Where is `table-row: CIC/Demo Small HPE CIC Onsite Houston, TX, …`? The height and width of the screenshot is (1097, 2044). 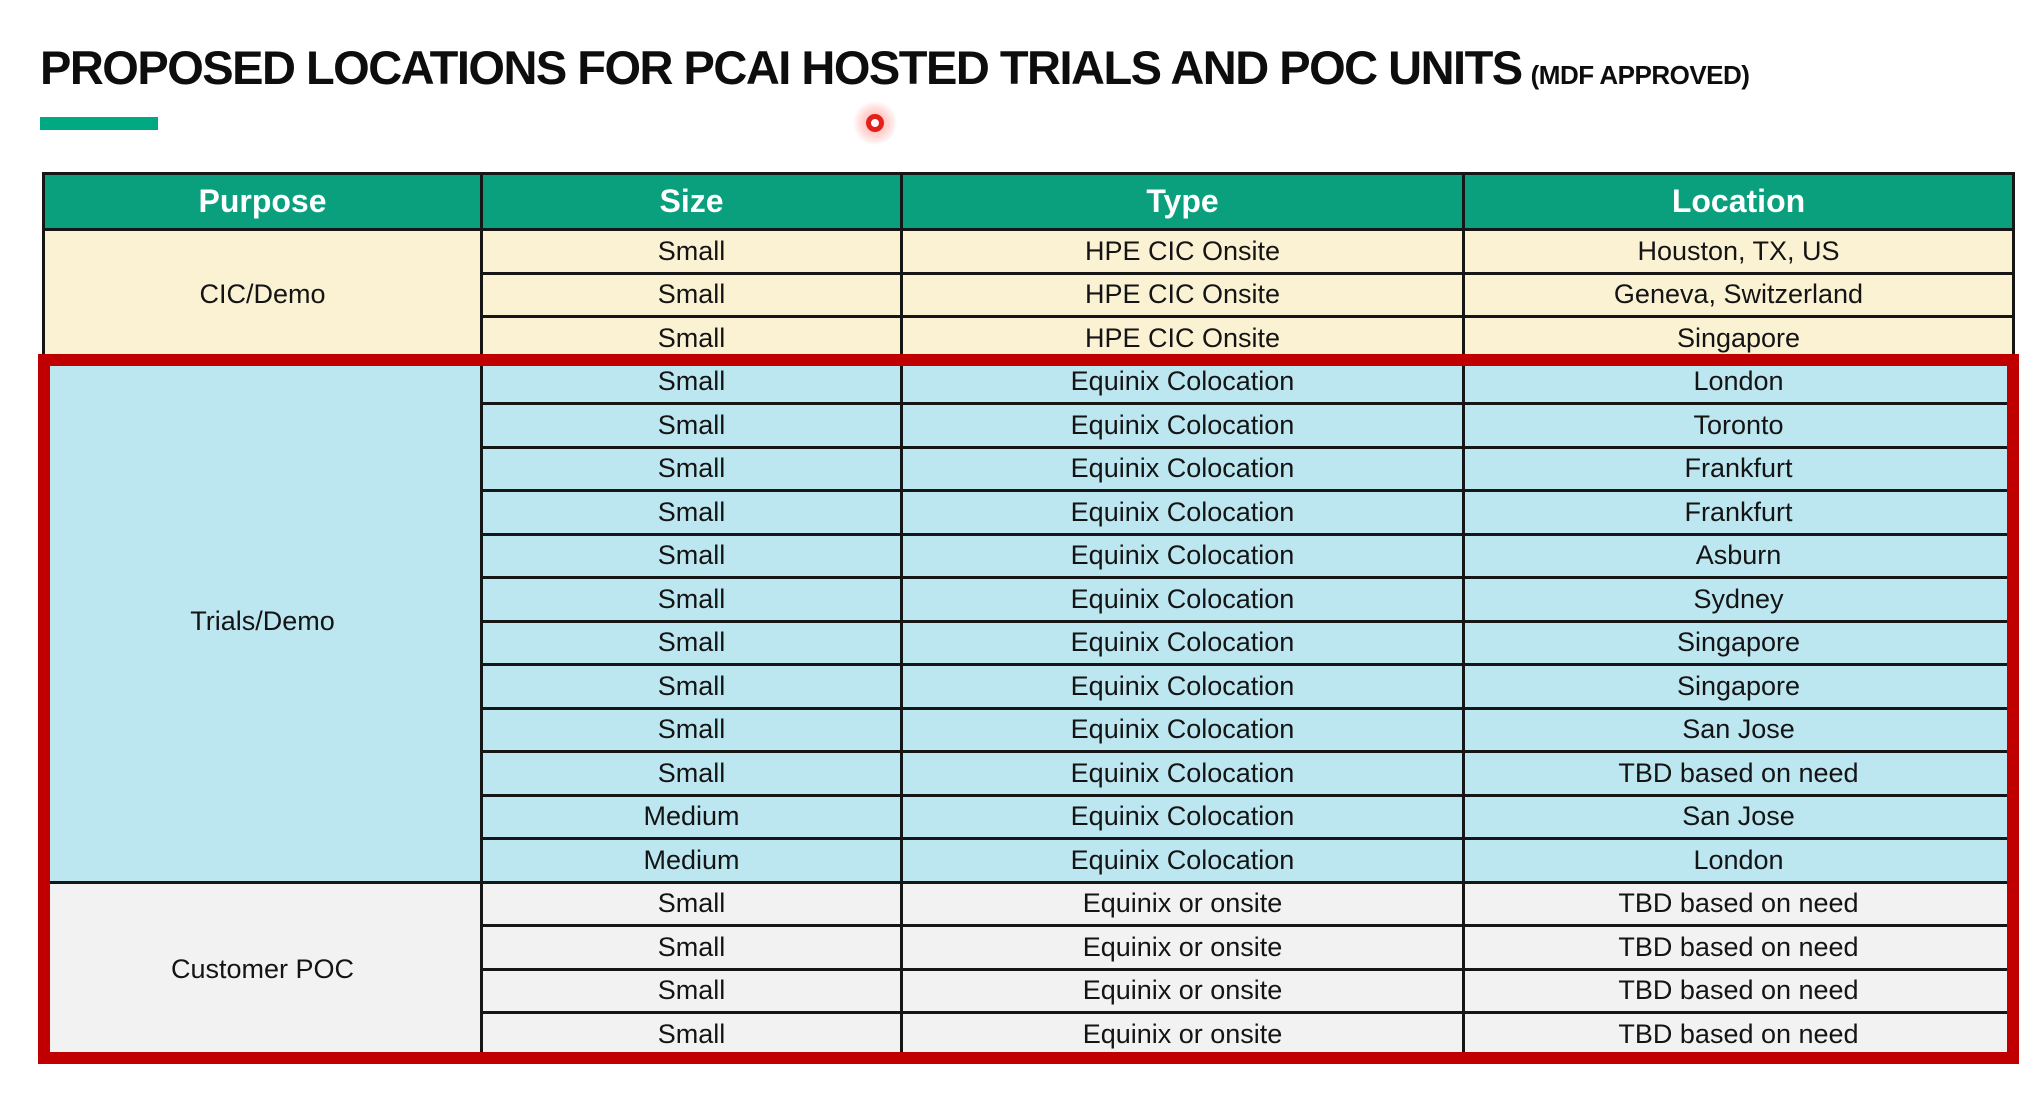
table-row: CIC/Demo Small HPE CIC Onsite Houston, TX, … is located at coordinates (1028, 295).